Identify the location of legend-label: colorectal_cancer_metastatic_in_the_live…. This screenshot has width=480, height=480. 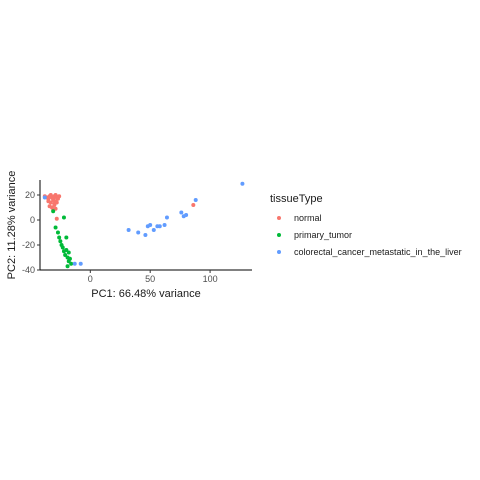
(378, 252).